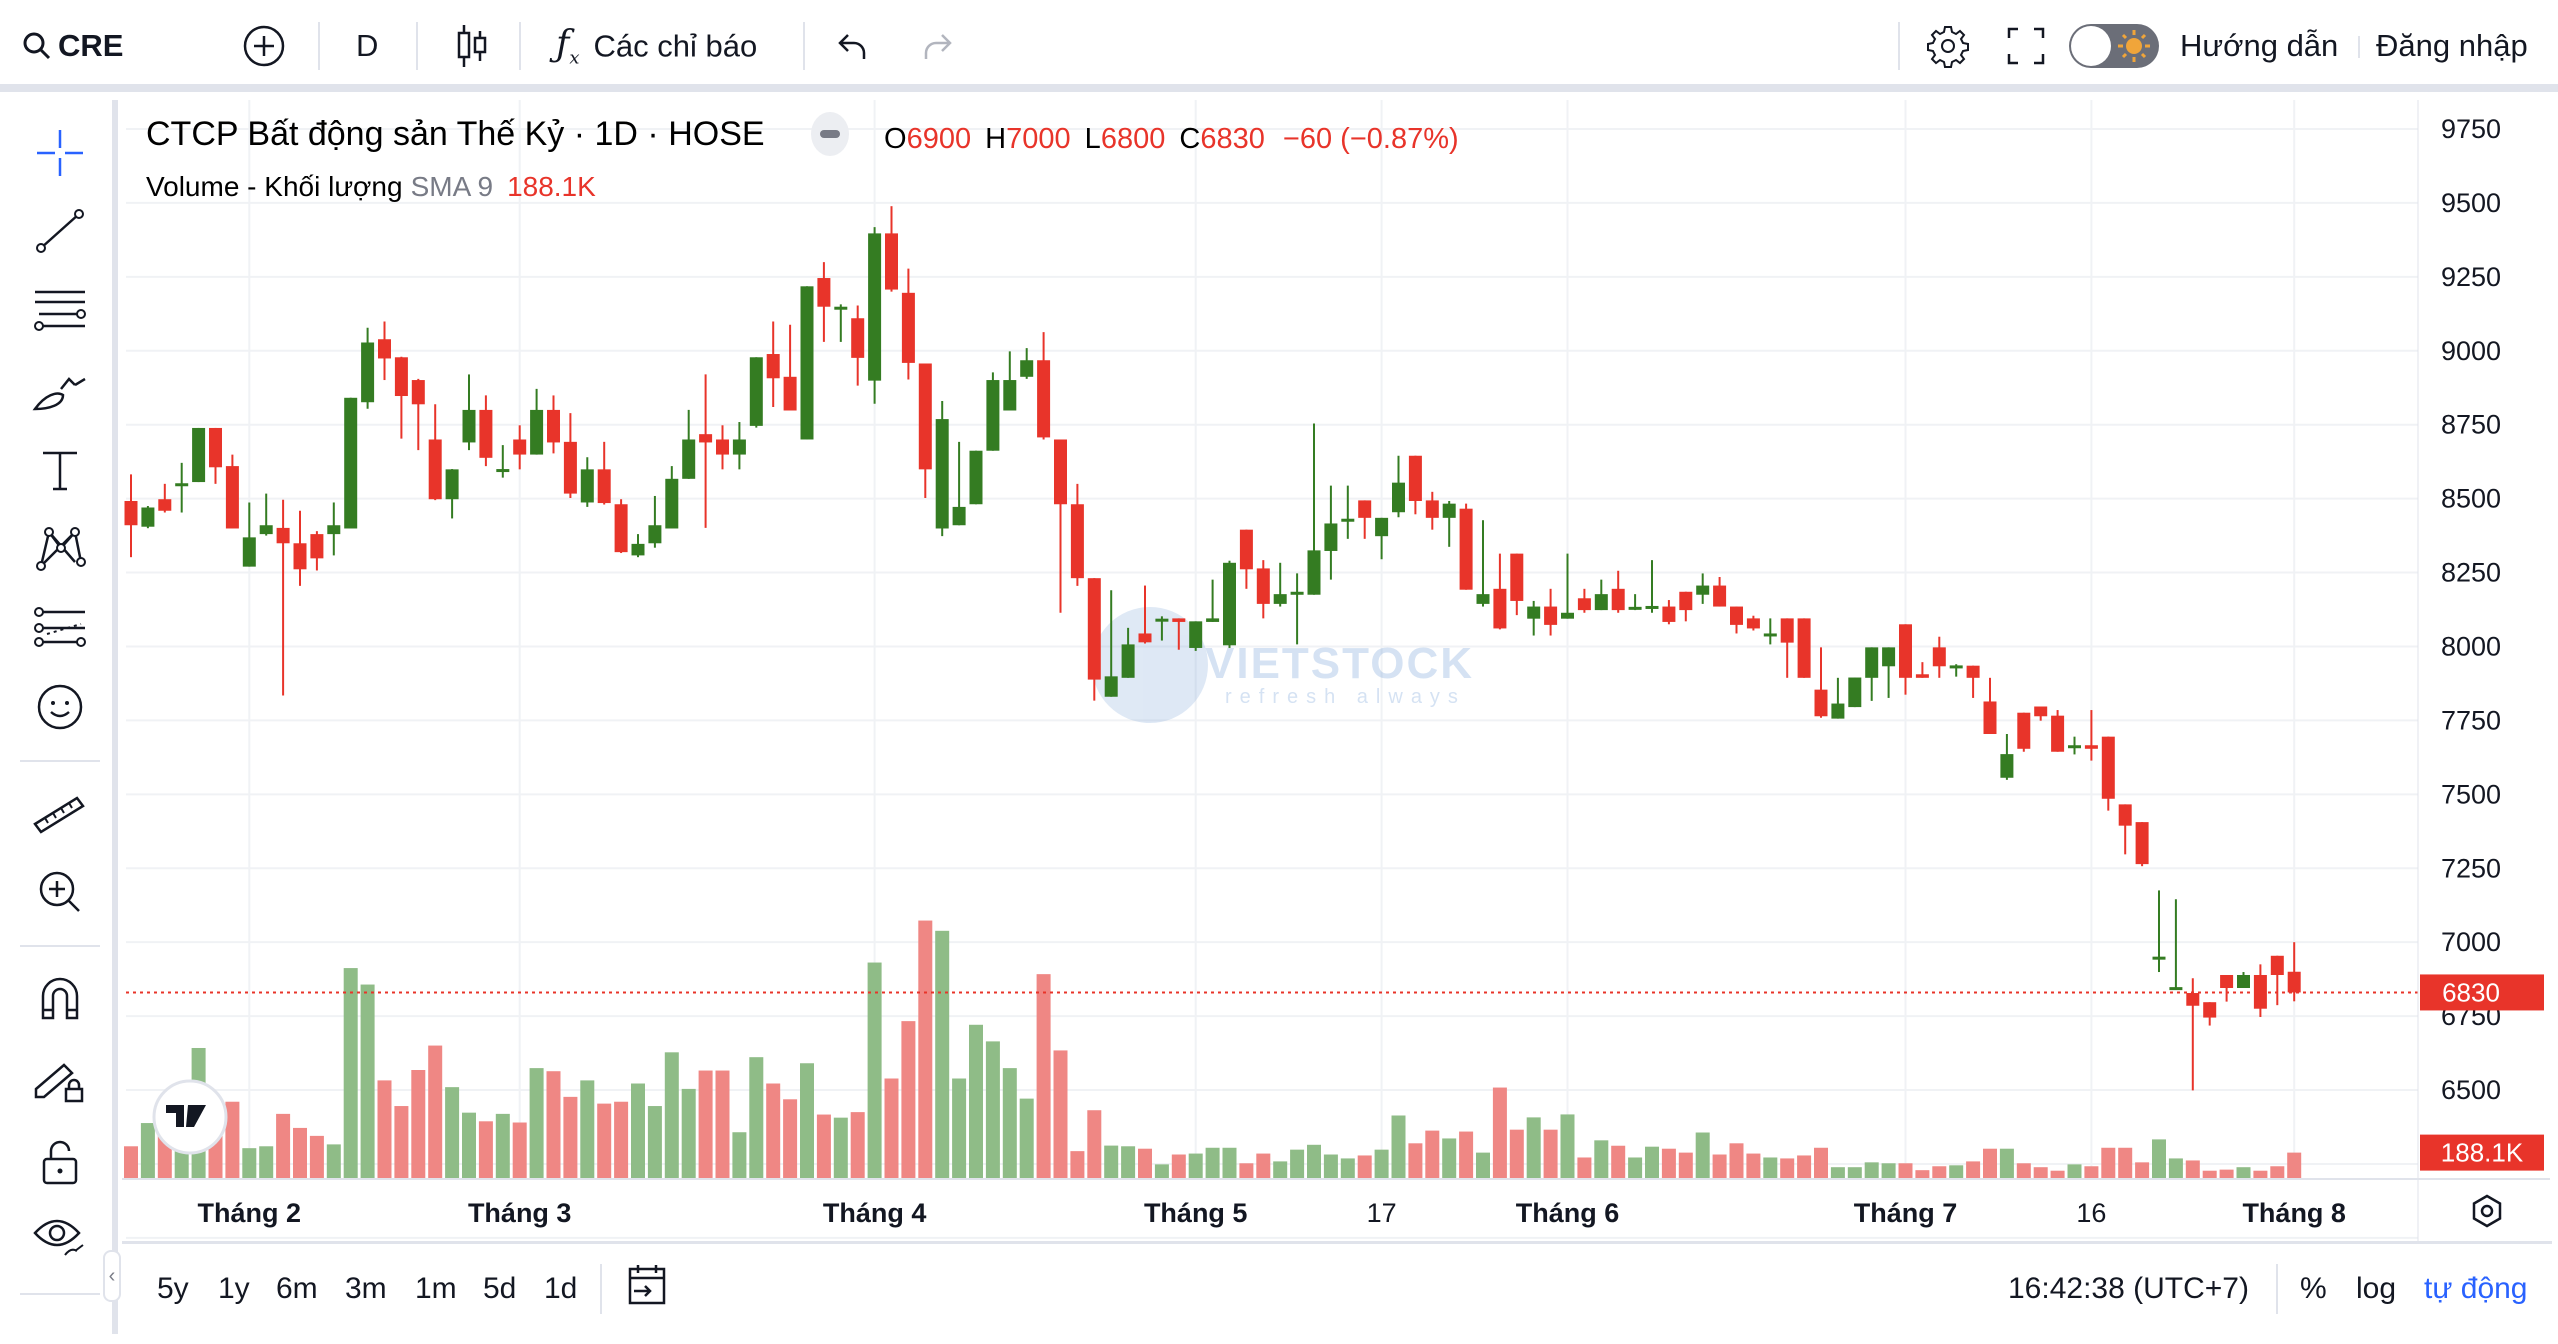 Image resolution: width=2558 pixels, height=1344 pixels. What do you see at coordinates (173, 1288) in the screenshot?
I see `range-button-5y: 5y` at bounding box center [173, 1288].